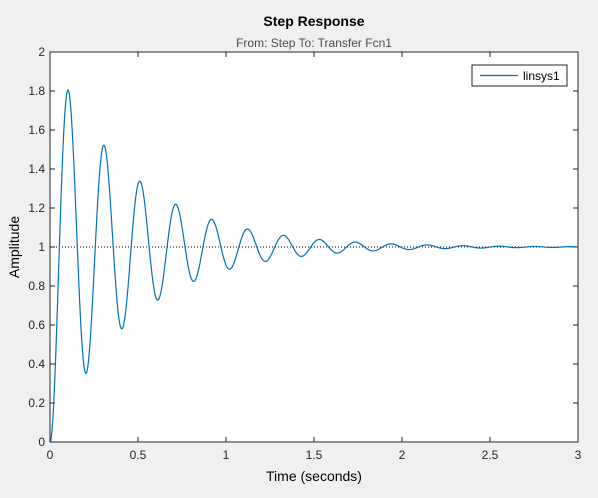 The height and width of the screenshot is (498, 598). I want to click on x-tick-label: 3, so click(578, 455).